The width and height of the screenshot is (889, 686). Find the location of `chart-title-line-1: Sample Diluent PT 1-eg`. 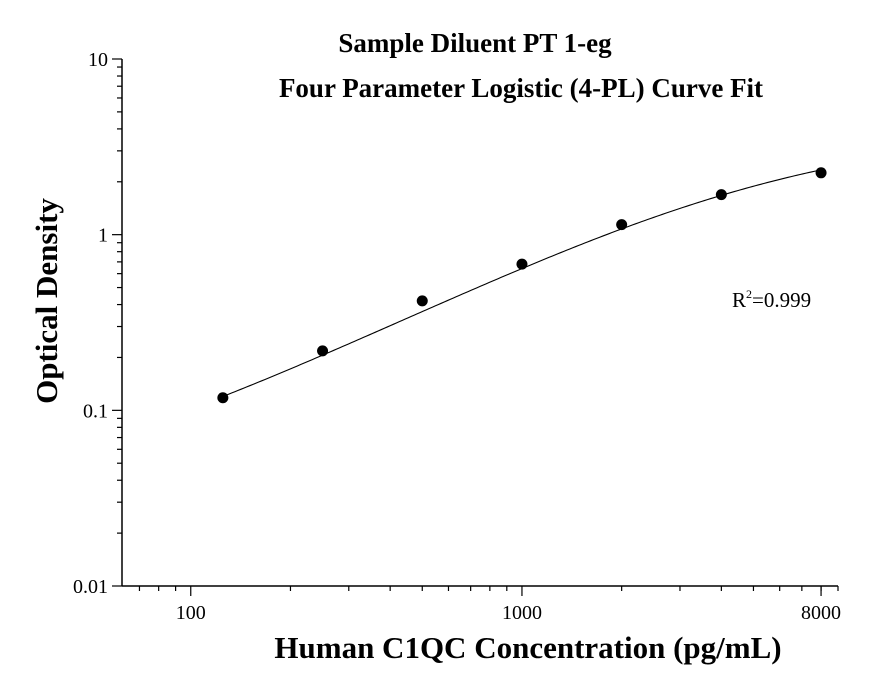

chart-title-line-1: Sample Diluent PT 1-eg is located at coordinates (475, 43).